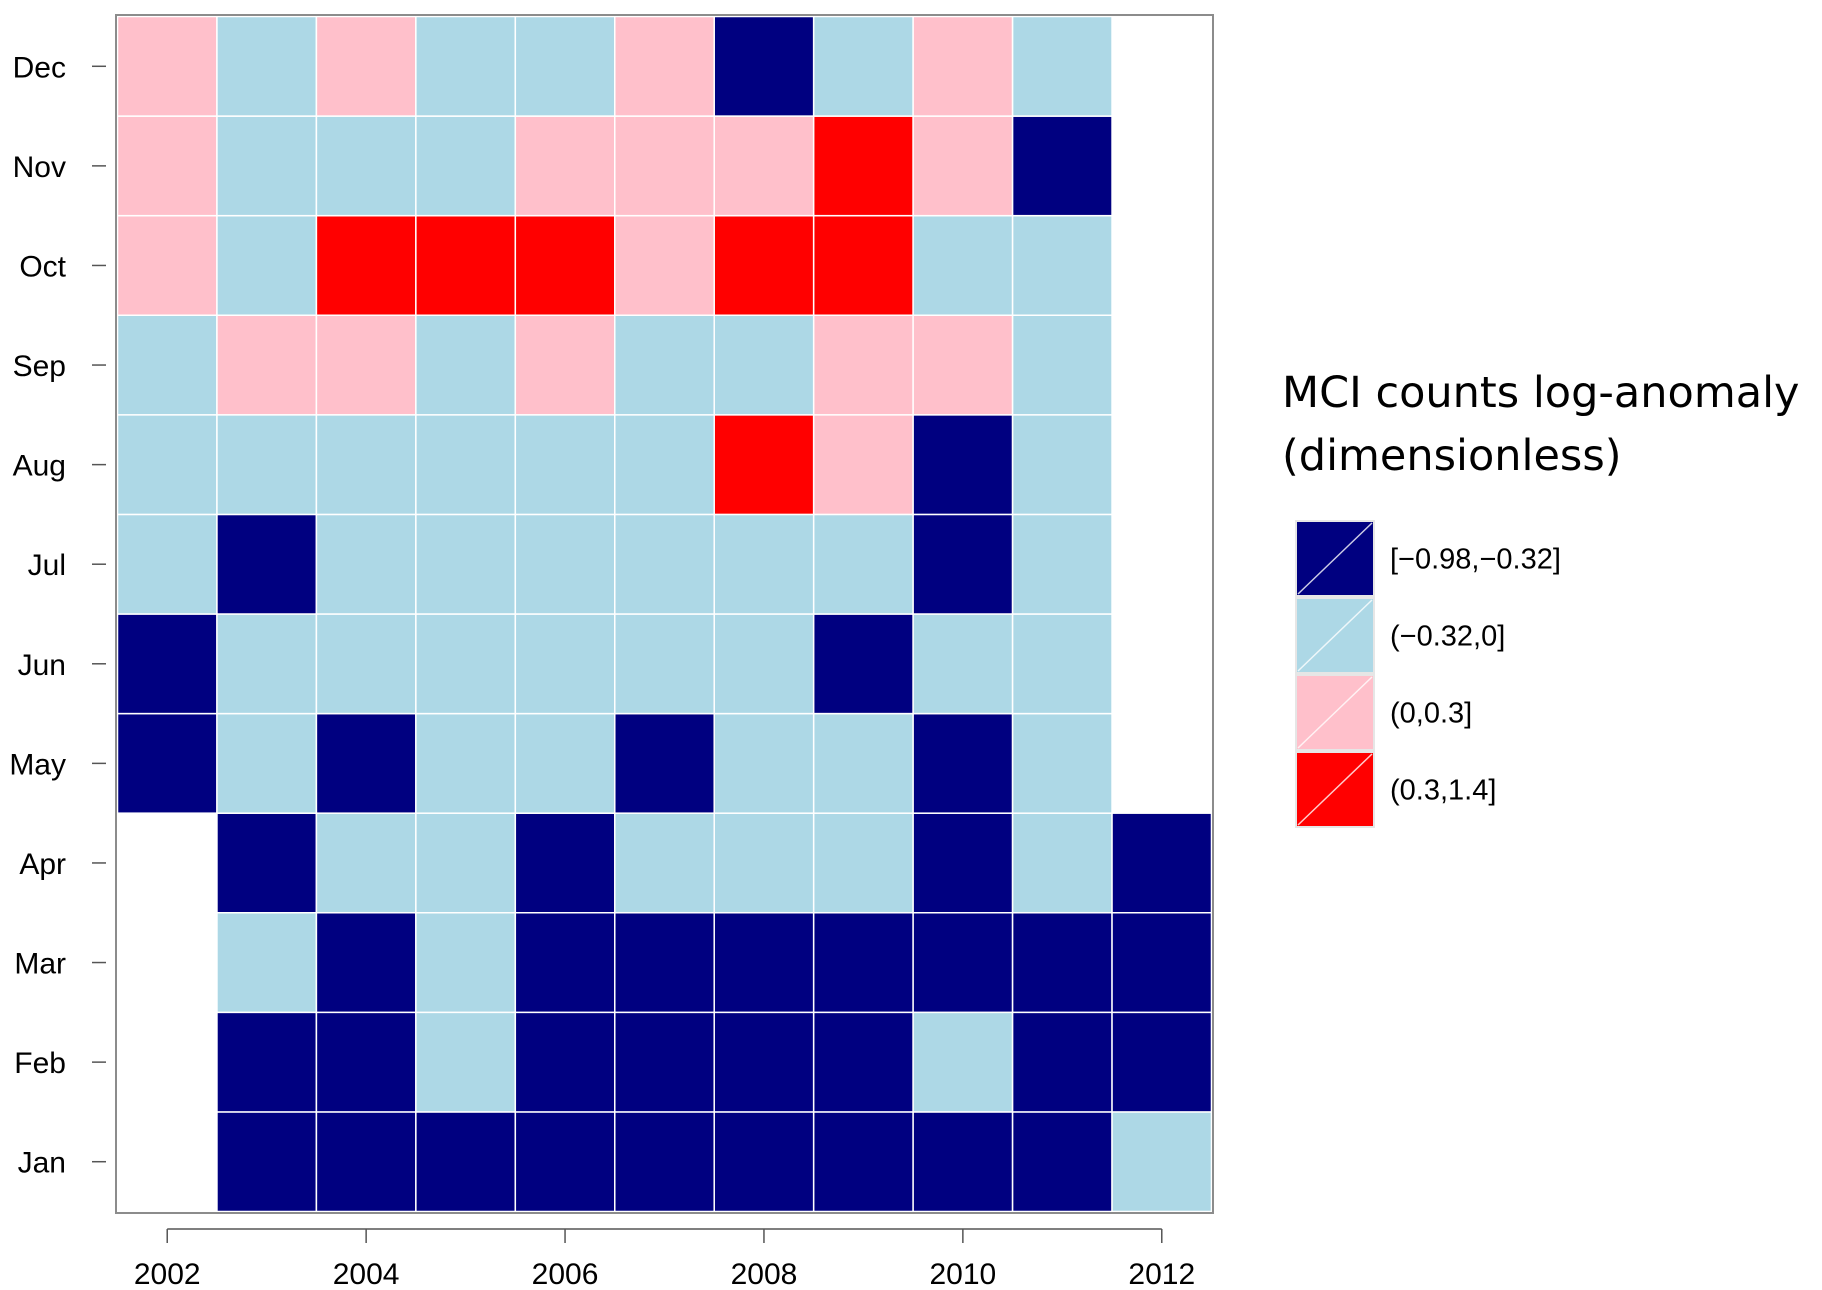 The height and width of the screenshot is (1290, 1822). Describe the element at coordinates (466, 365) in the screenshot. I see `heatmap-cell-sep-2005` at that location.